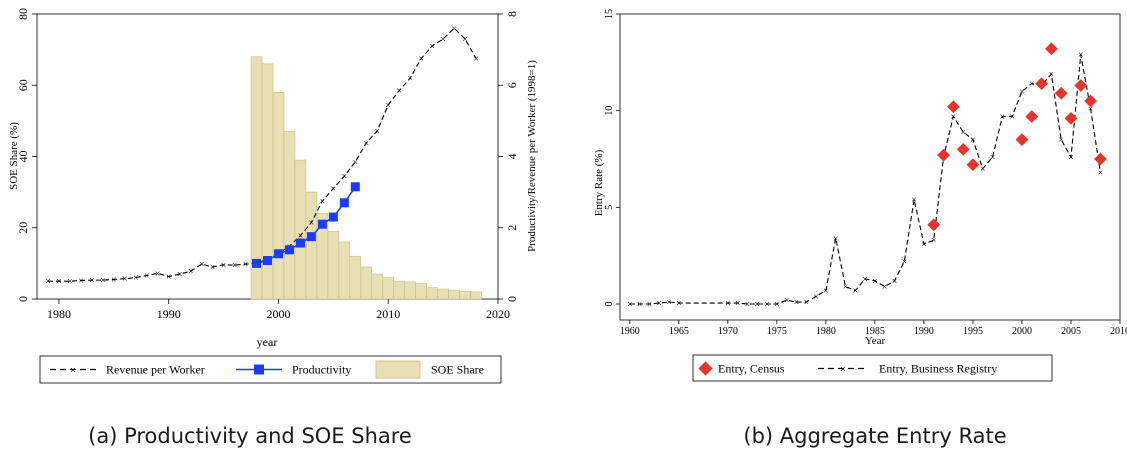  What do you see at coordinates (267, 342) in the screenshot?
I see `x-axis-label-a: year` at bounding box center [267, 342].